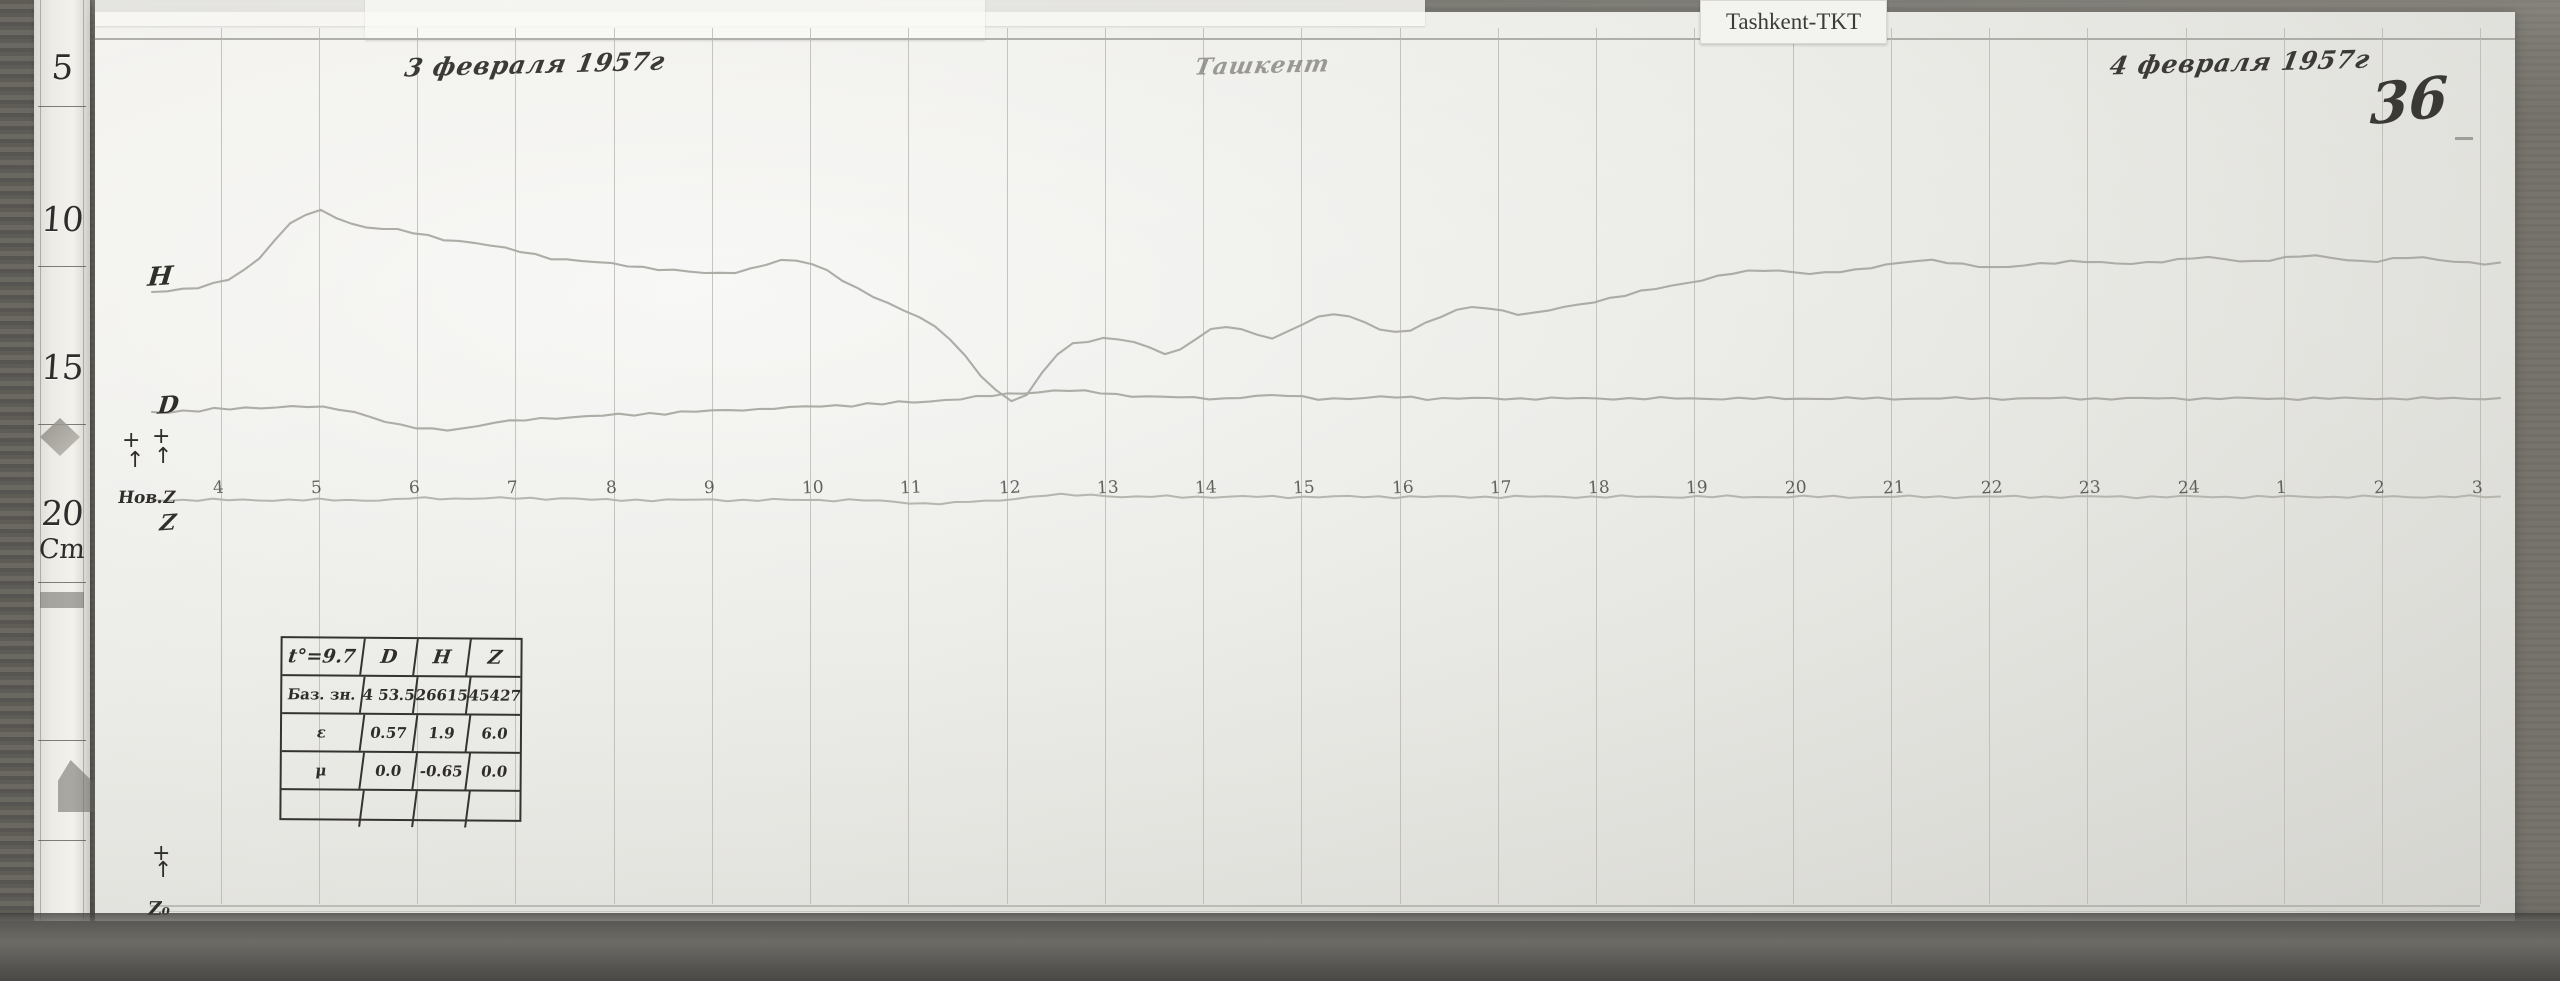  I want to click on up-arrow-lower: ↑, so click(163, 870).